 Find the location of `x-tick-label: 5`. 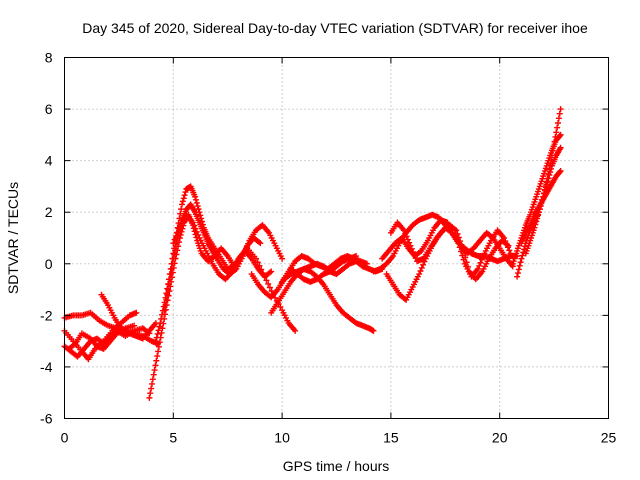

x-tick-label: 5 is located at coordinates (173, 438).